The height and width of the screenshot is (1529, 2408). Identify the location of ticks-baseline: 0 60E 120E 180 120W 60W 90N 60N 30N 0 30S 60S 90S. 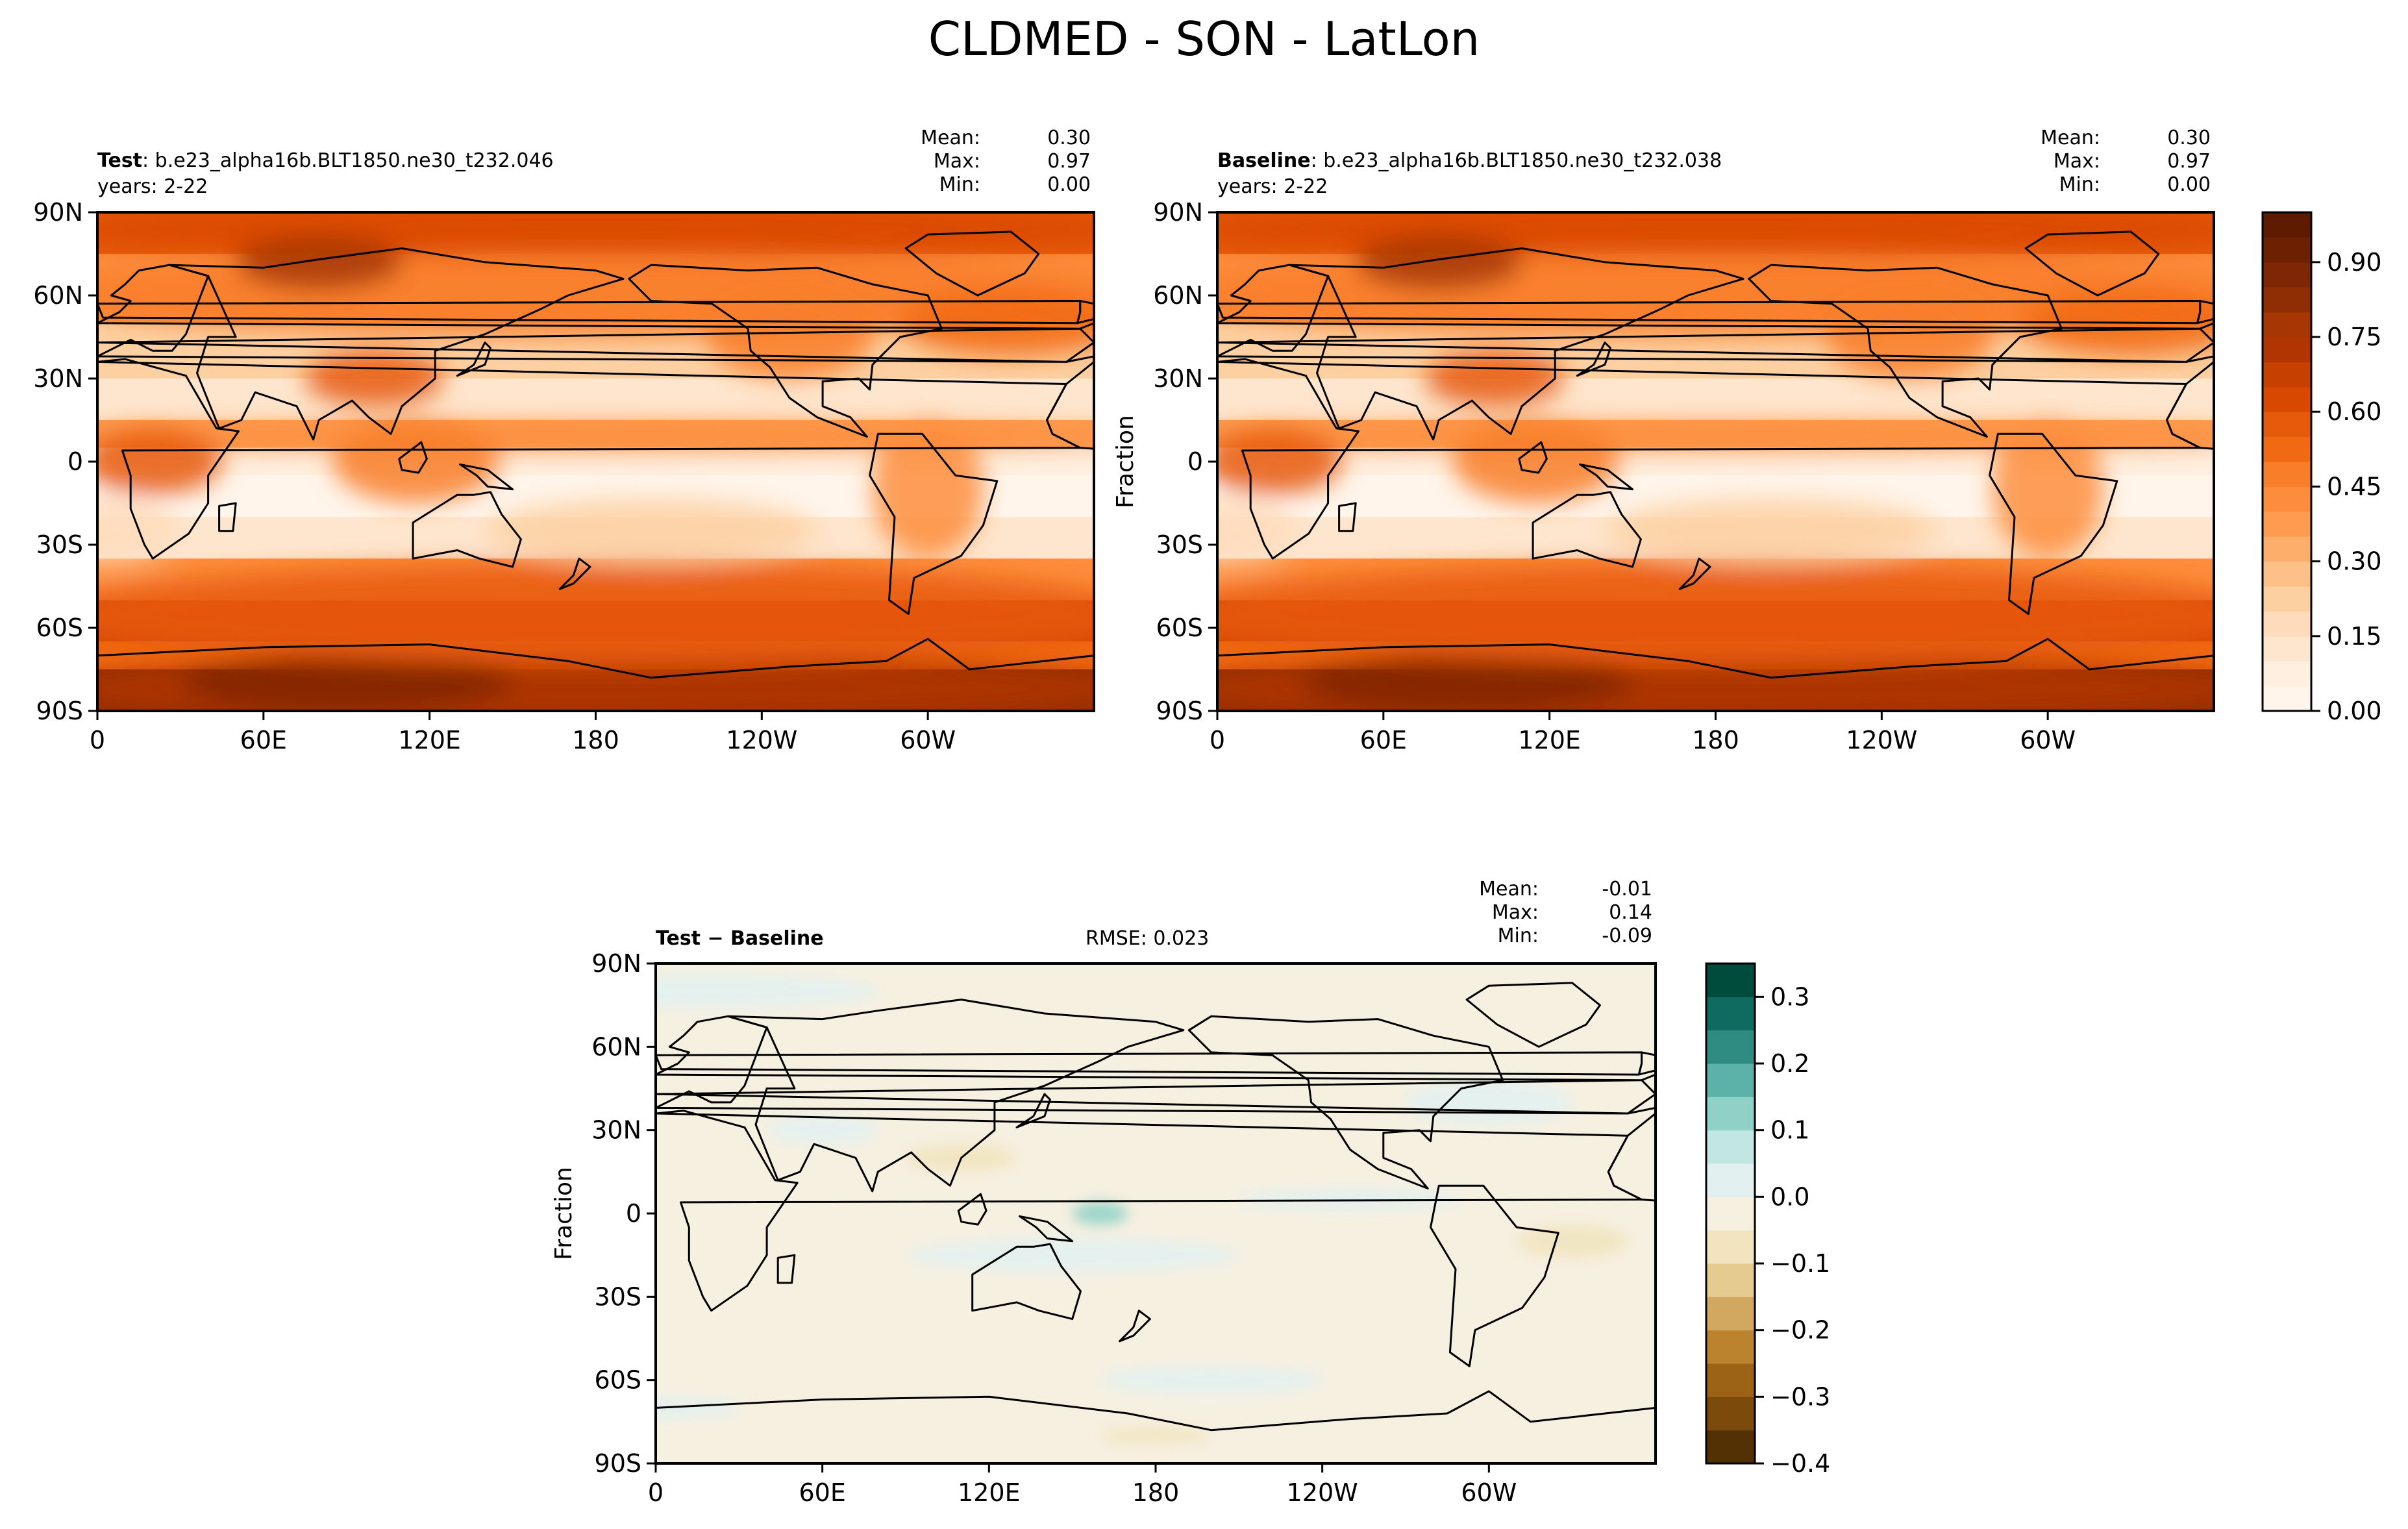
(1614, 476).